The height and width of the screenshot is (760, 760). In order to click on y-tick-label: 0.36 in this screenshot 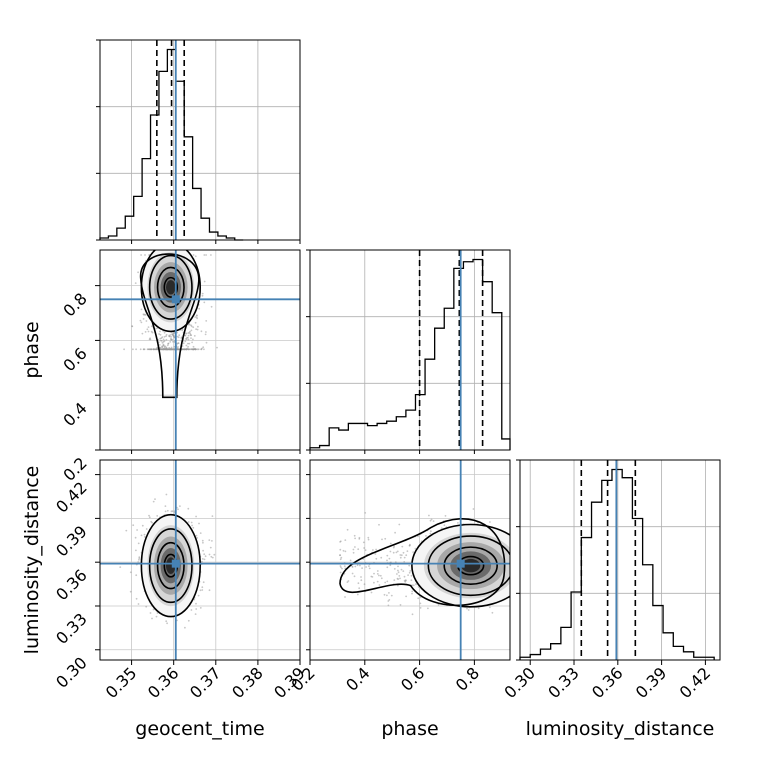, I will do `click(71, 585)`.